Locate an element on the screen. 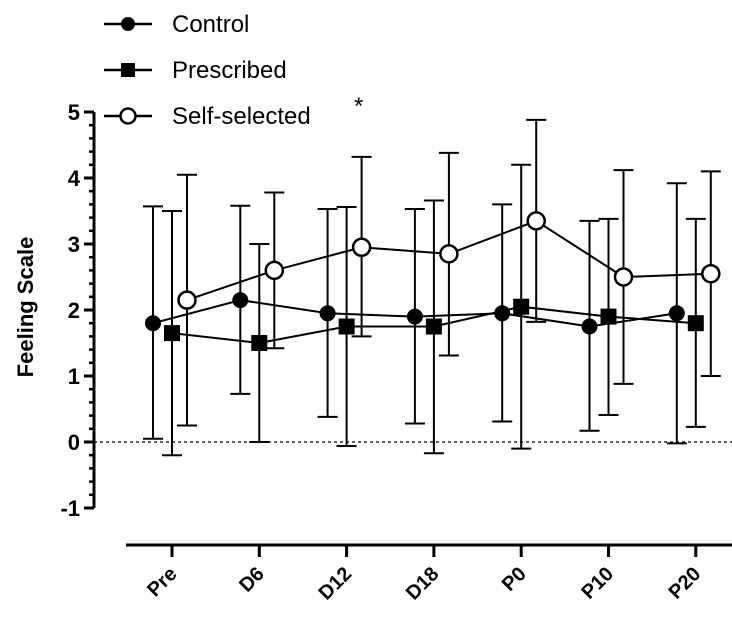 This screenshot has width=732, height=618. legend-label-prescribed: Prescribed is located at coordinates (229, 70).